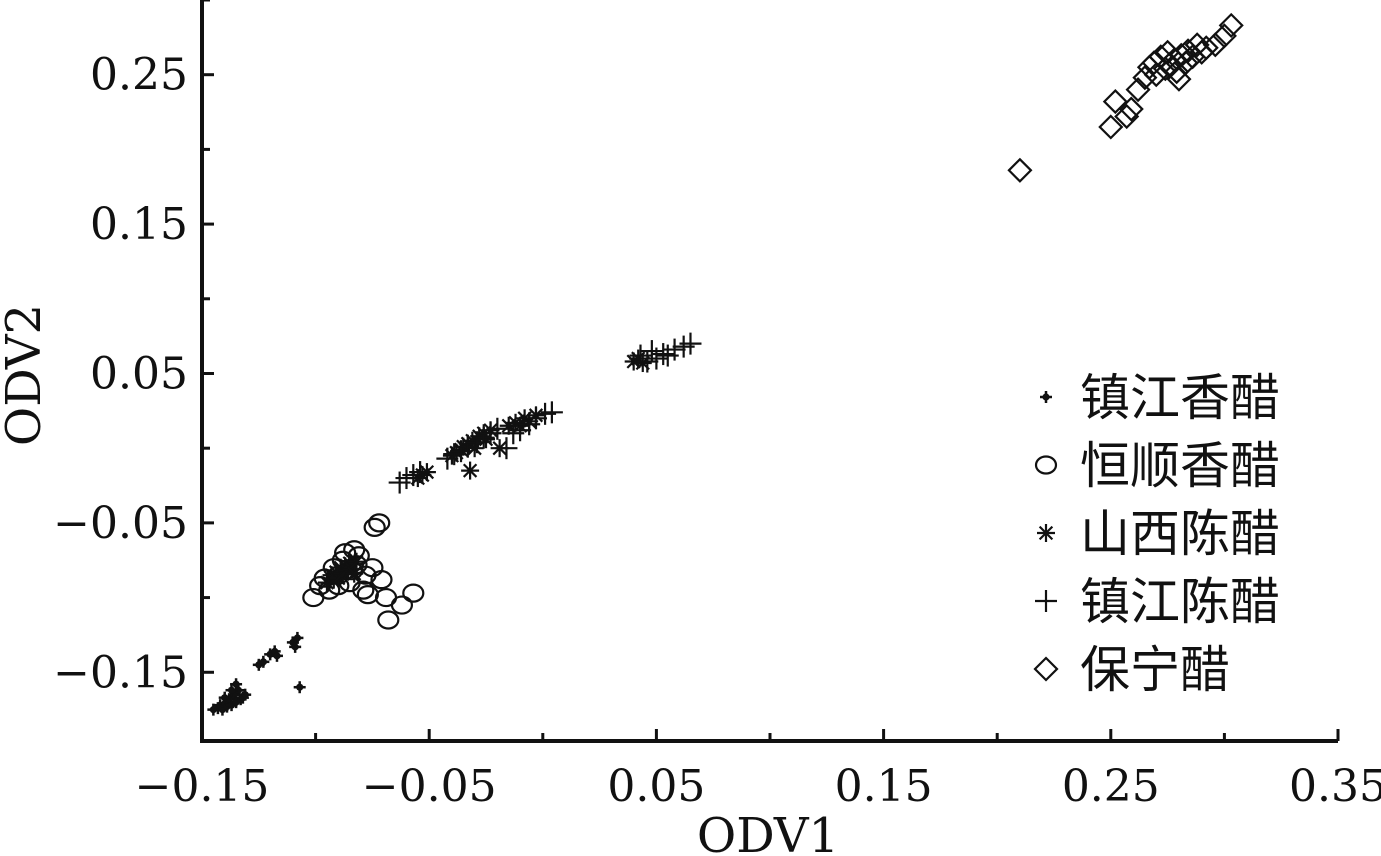 This screenshot has width=1381, height=856. What do you see at coordinates (120, 523) in the screenshot?
I see `y-tick-label: −0.05` at bounding box center [120, 523].